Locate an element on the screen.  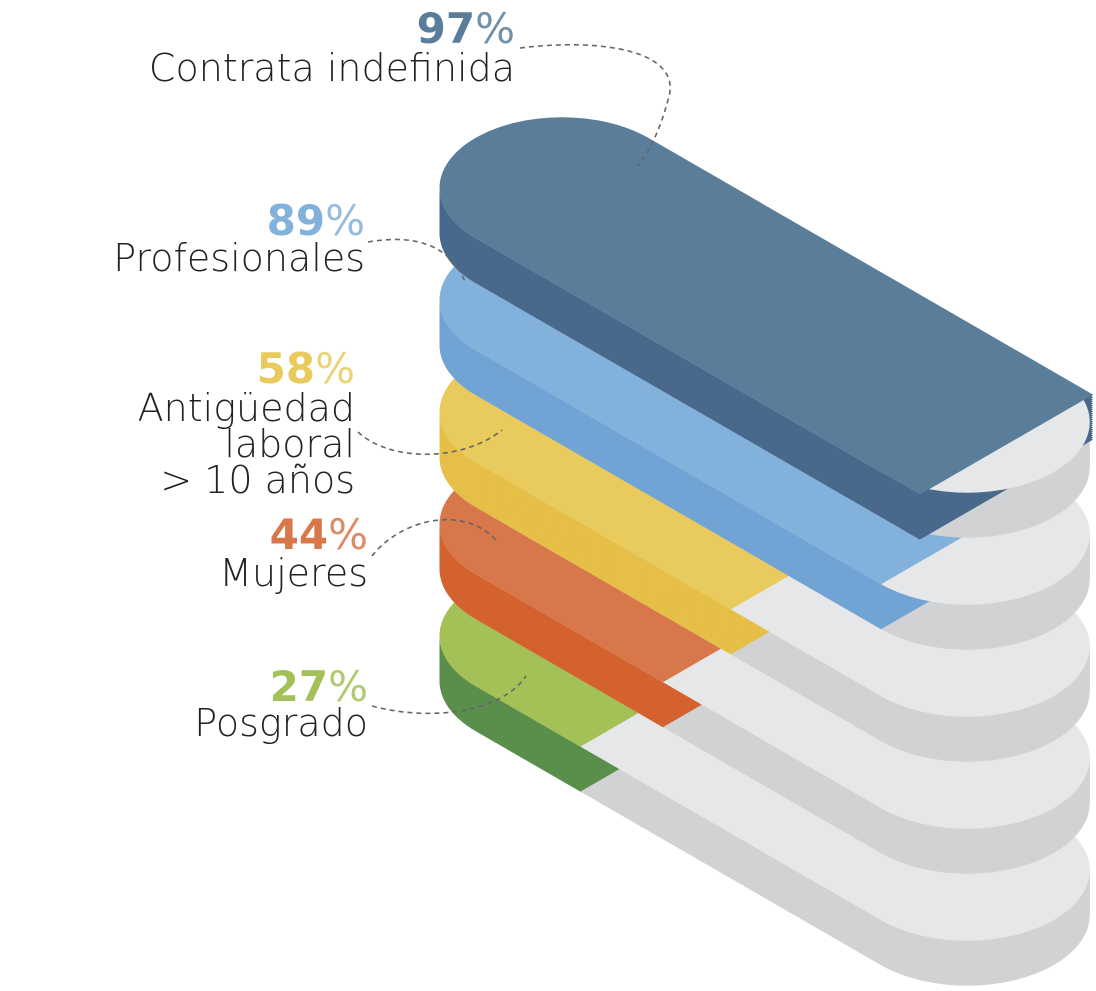
category-label: Contrata indefinida is located at coordinates (331, 68).